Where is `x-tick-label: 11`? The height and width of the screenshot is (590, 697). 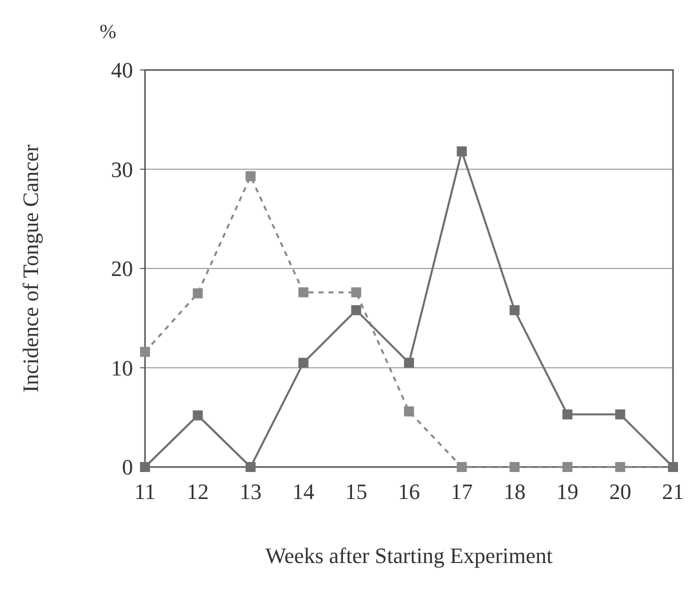 x-tick-label: 11 is located at coordinates (145, 491).